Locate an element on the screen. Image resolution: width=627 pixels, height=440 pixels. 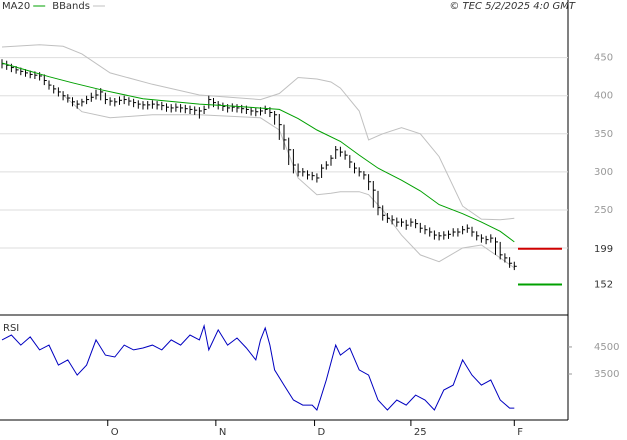
y-tick-label: 250 is located at coordinates (603, 210).